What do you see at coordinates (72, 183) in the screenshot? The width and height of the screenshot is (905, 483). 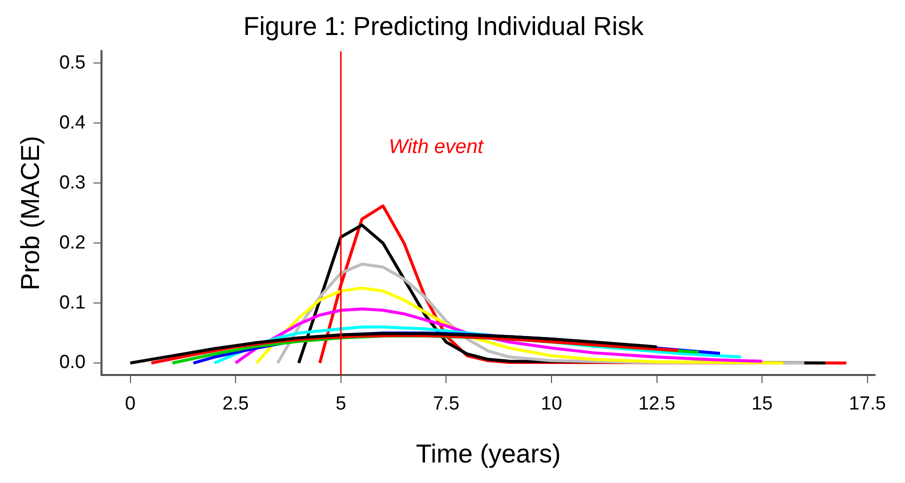 I see `y-tick-label: 0.3` at bounding box center [72, 183].